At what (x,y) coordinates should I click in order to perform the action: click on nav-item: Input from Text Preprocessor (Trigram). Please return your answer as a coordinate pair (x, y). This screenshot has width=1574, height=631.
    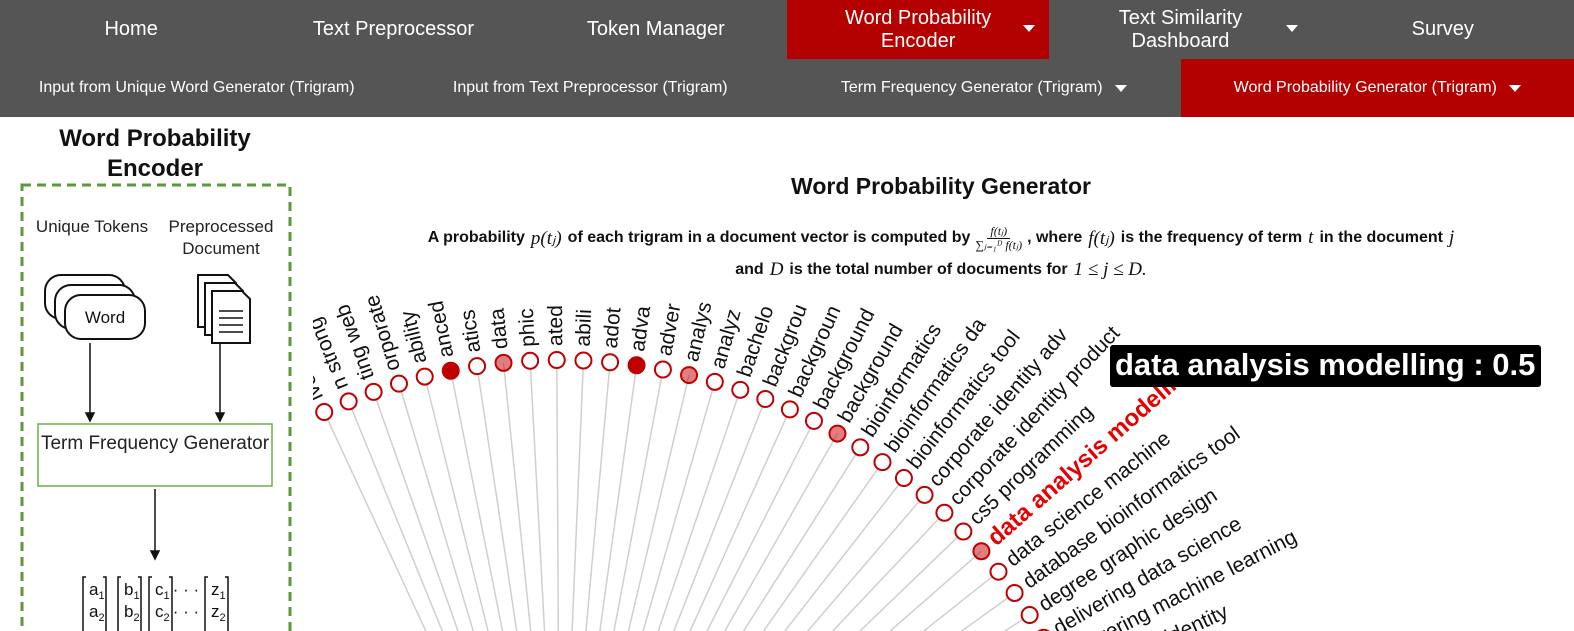
    Looking at the image, I should click on (591, 88).